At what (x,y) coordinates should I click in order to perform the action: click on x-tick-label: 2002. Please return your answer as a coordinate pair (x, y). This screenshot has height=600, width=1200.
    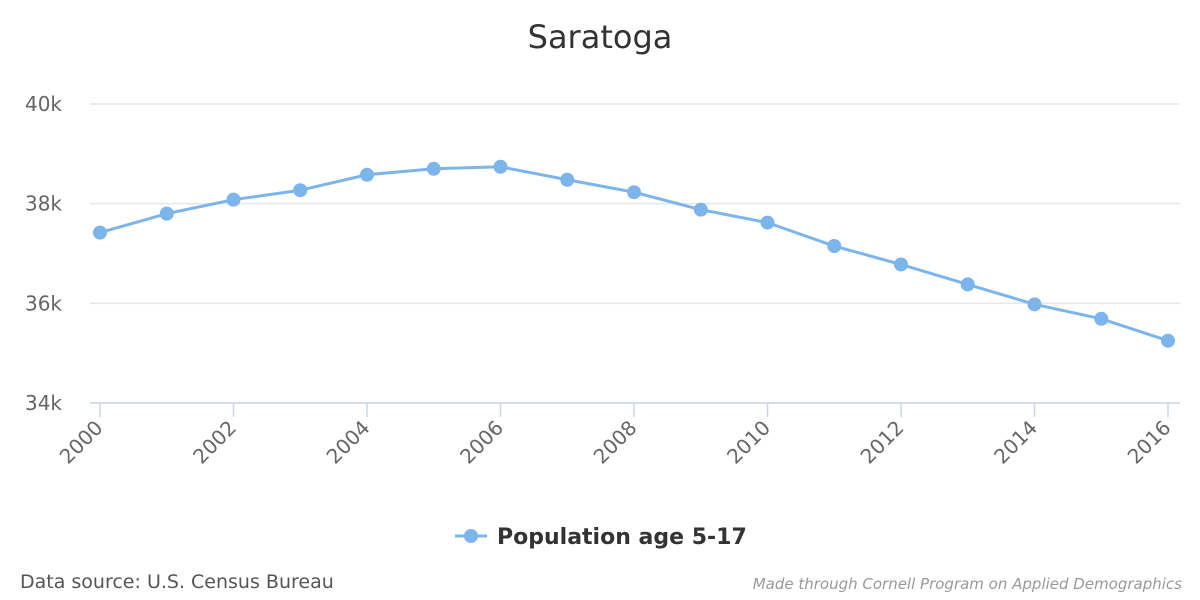
    Looking at the image, I should click on (214, 442).